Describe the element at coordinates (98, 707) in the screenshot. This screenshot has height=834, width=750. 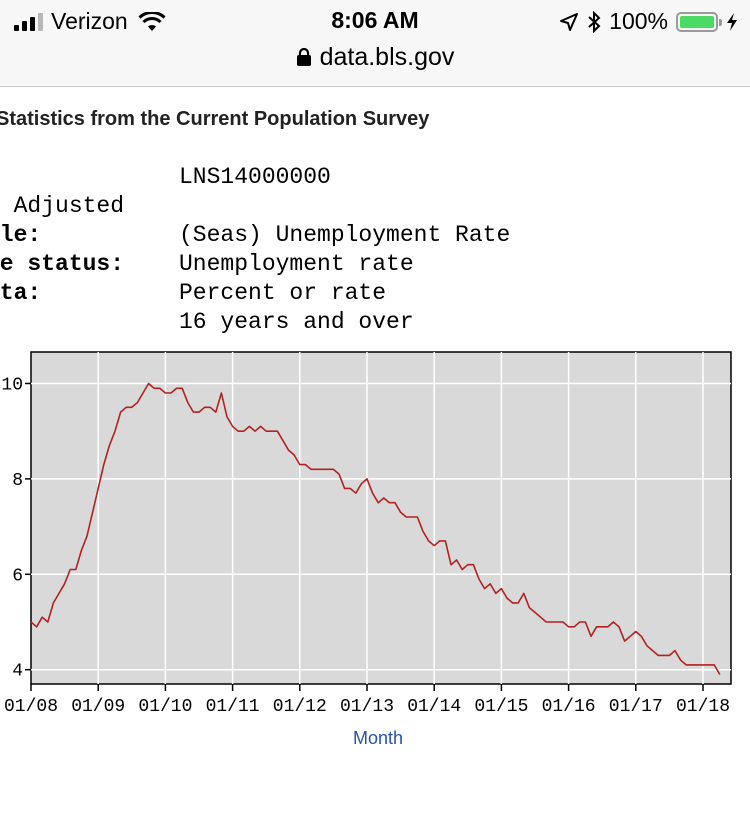
I see `x-tick-label: 01/09` at that location.